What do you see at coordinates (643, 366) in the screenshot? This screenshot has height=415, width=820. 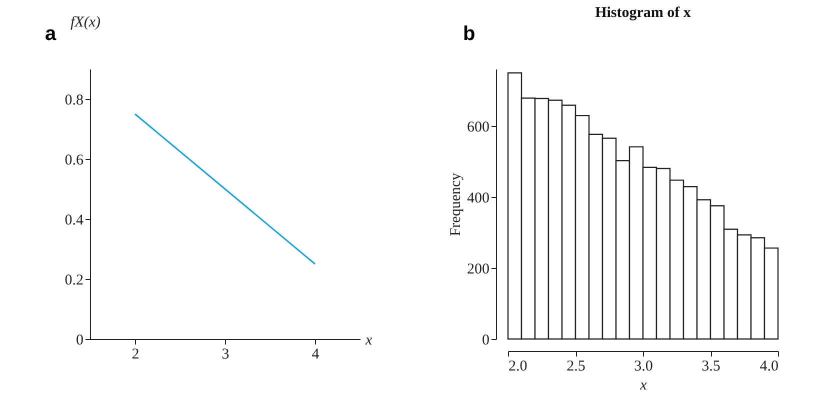 I see `x-tick-label: 3.0` at bounding box center [643, 366].